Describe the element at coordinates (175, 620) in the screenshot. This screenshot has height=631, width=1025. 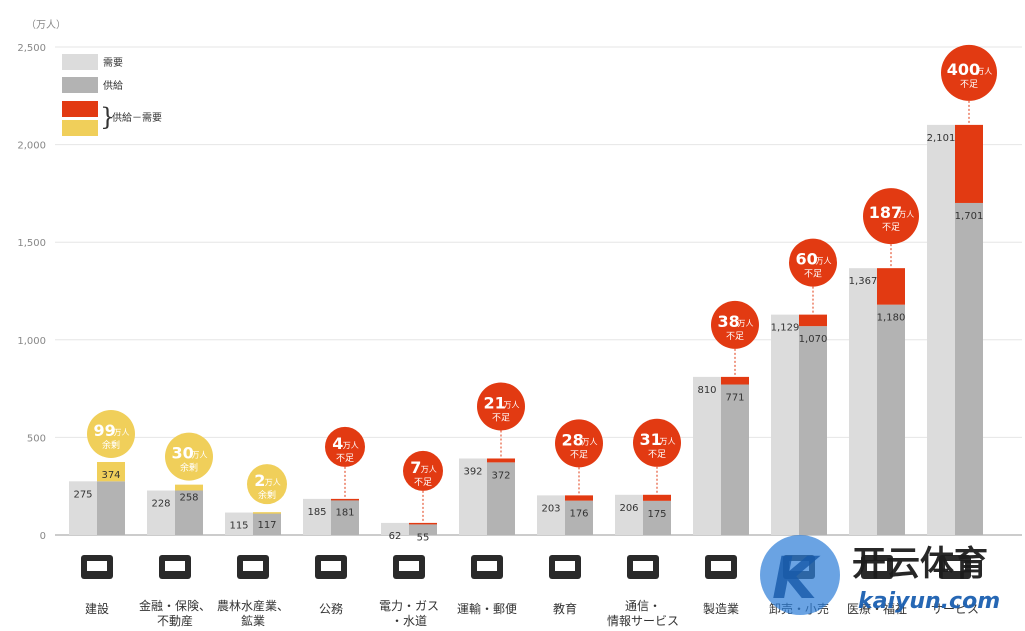
I see `category-label: 不動産` at that location.